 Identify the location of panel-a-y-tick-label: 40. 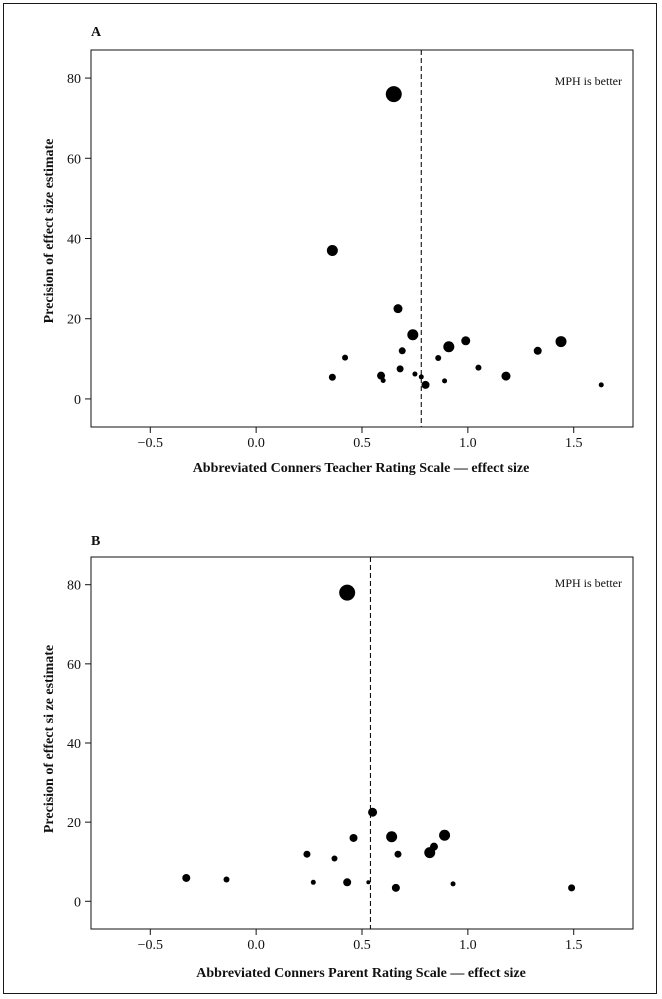
(74, 240).